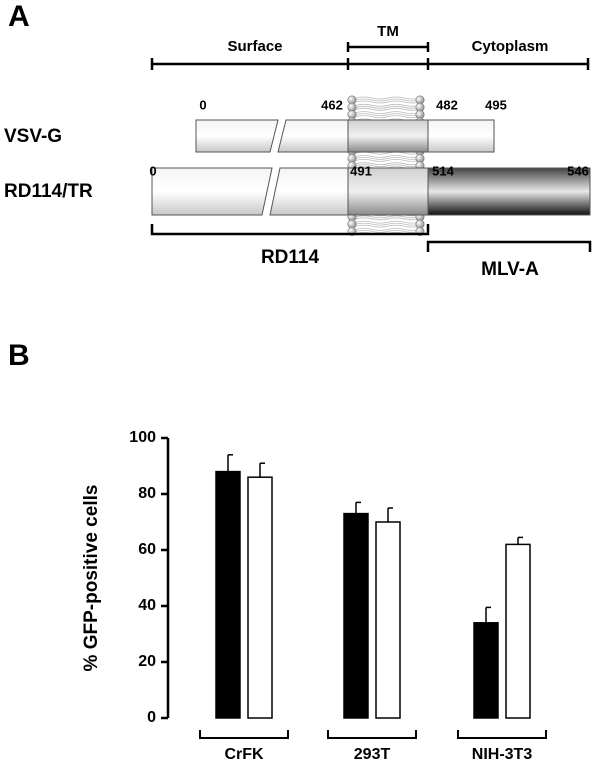 The image size is (600, 767). I want to click on construct-name: VSV-G, so click(33, 136).